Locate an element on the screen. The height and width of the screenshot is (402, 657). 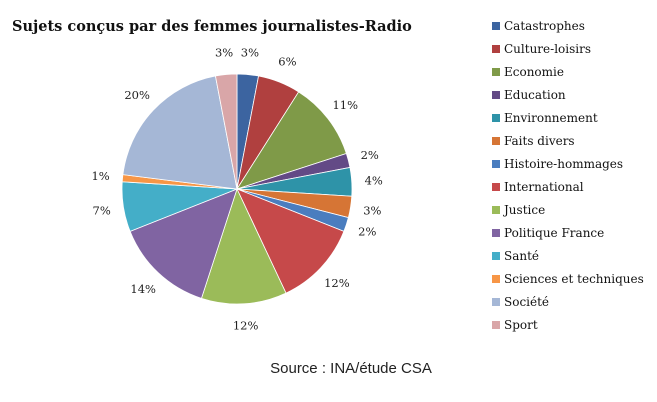
legend-label: Environnement is located at coordinates (551, 117).